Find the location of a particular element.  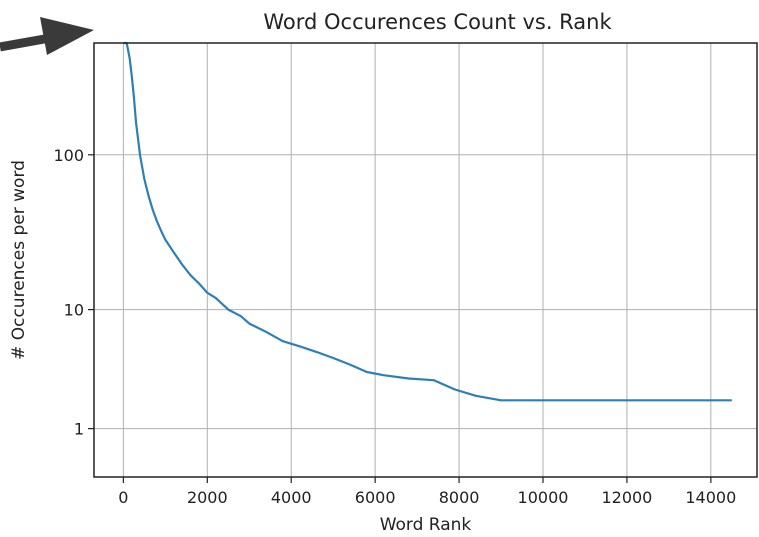

y-tick-label: 10 is located at coordinates (74, 310).